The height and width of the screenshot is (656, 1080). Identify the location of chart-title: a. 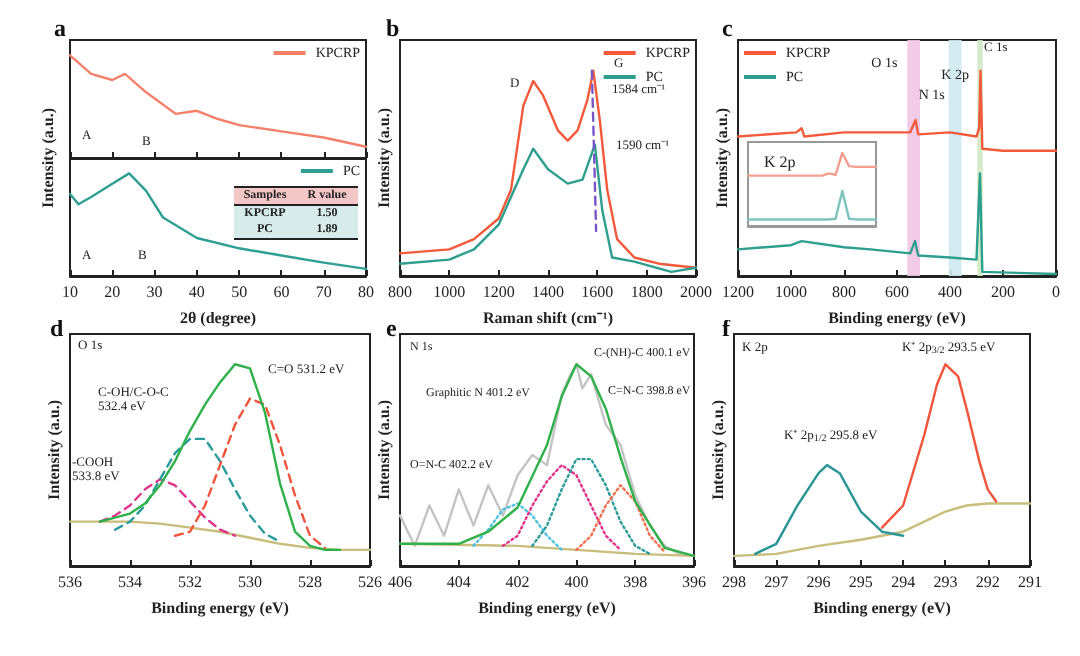
(60, 28).